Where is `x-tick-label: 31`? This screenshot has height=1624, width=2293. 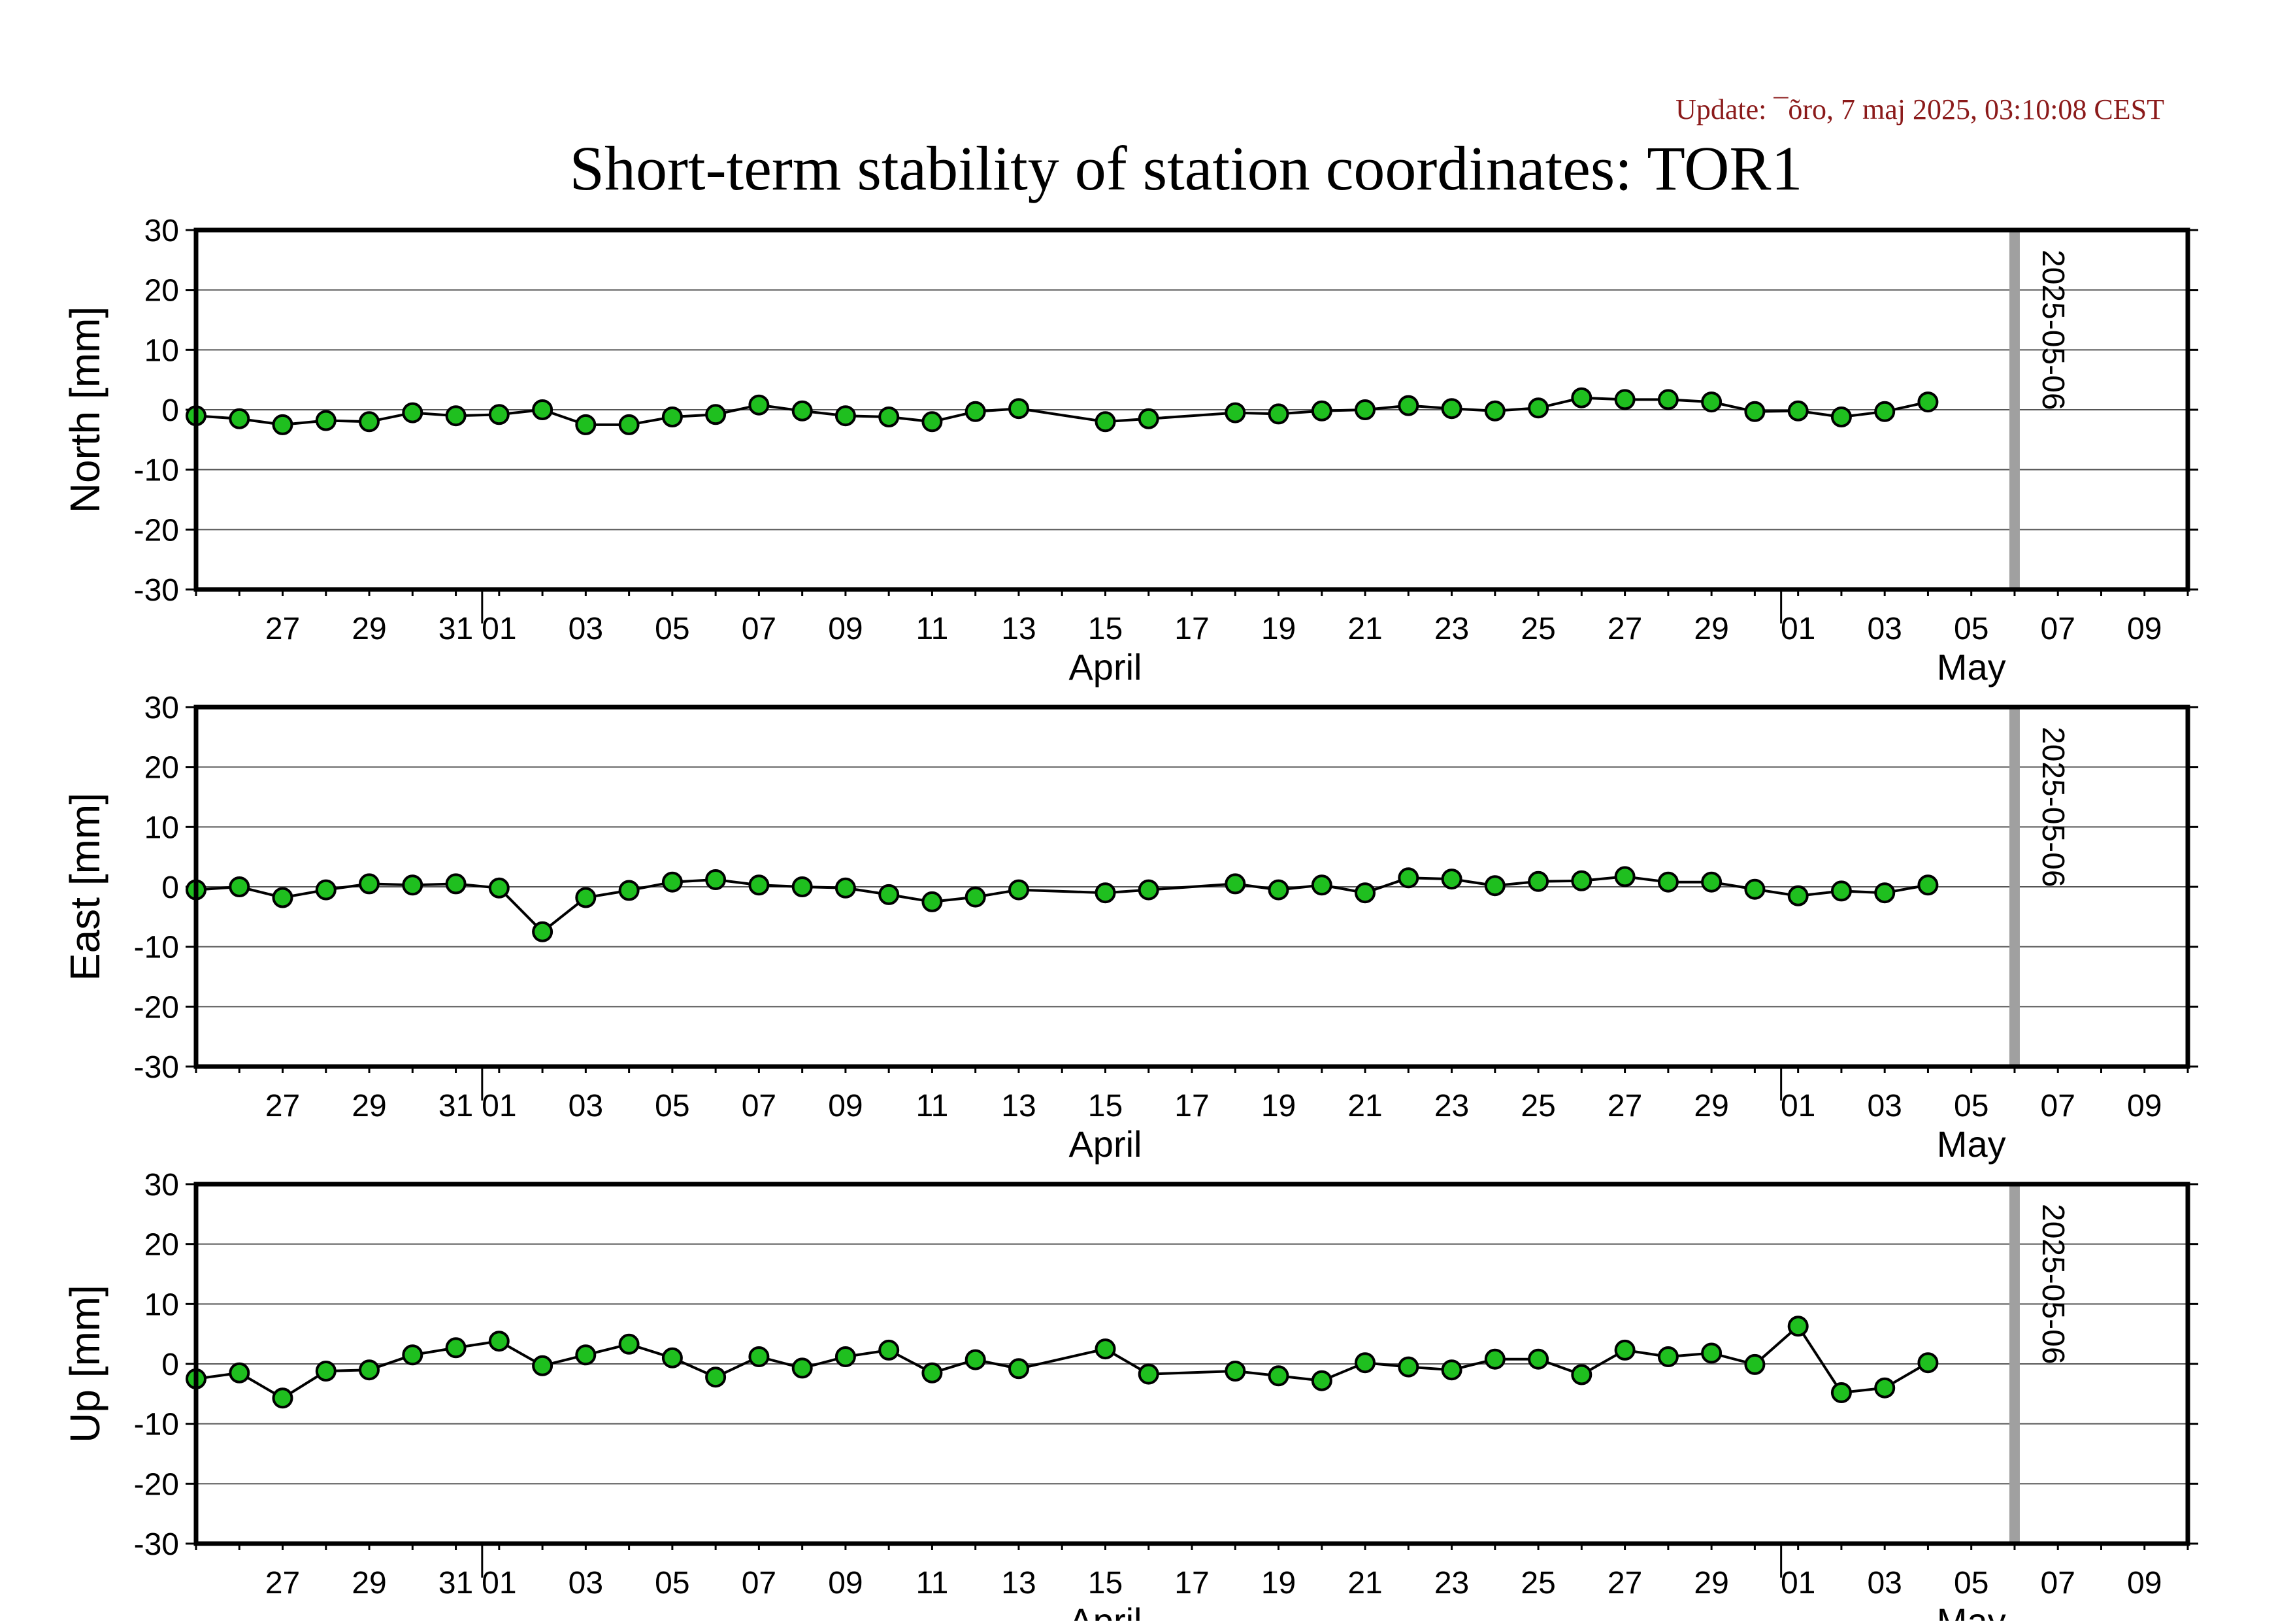 x-tick-label: 31 is located at coordinates (455, 1583).